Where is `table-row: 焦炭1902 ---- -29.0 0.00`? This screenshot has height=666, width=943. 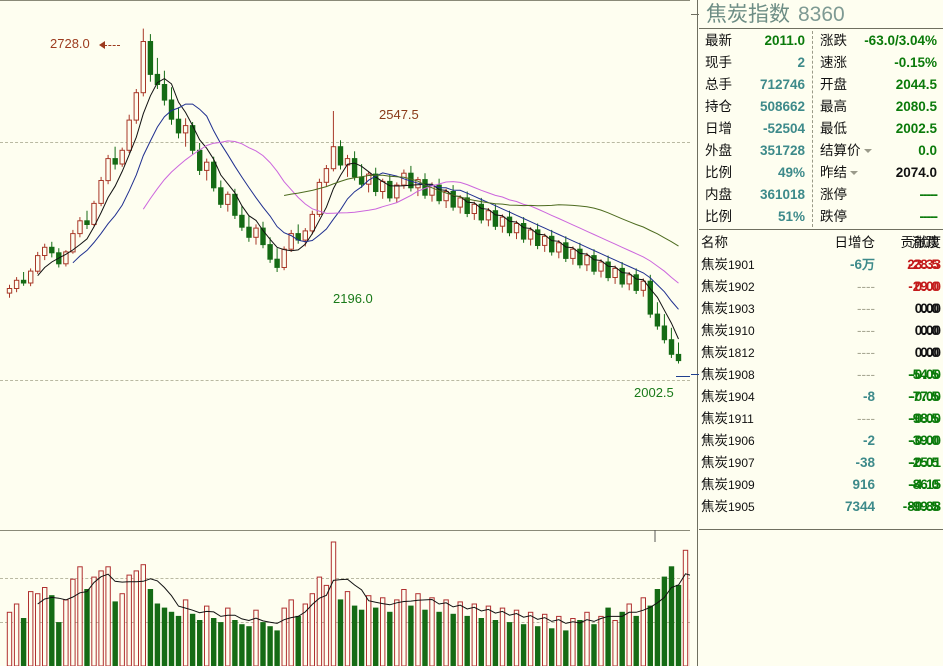
table-row: 焦炭1902 ---- -29.0 0.00 is located at coordinates (821, 287).